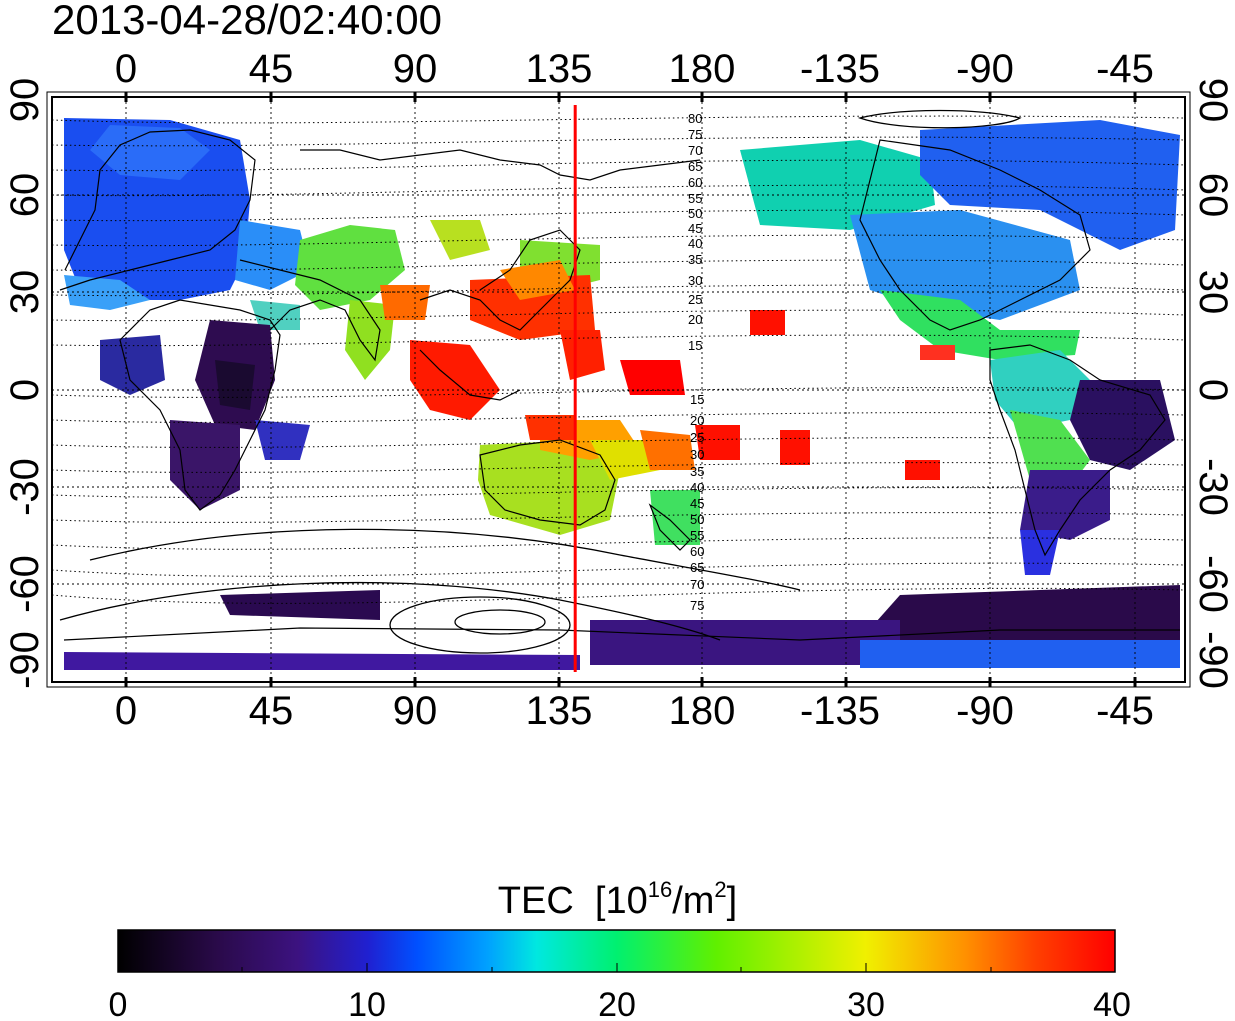 This screenshot has width=1235, height=1021. Describe the element at coordinates (695, 213) in the screenshot. I see `contour-label-50: 50` at that location.